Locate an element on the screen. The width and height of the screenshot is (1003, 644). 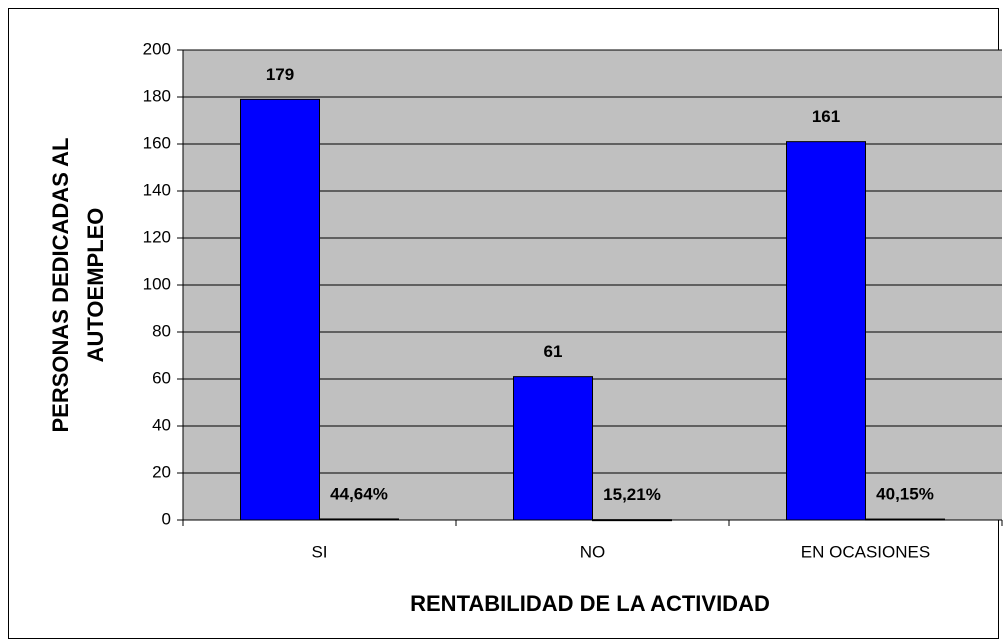
x-axis-title: RENTABILIDAD DE LA ACTIVIDAD is located at coordinates (590, 603).